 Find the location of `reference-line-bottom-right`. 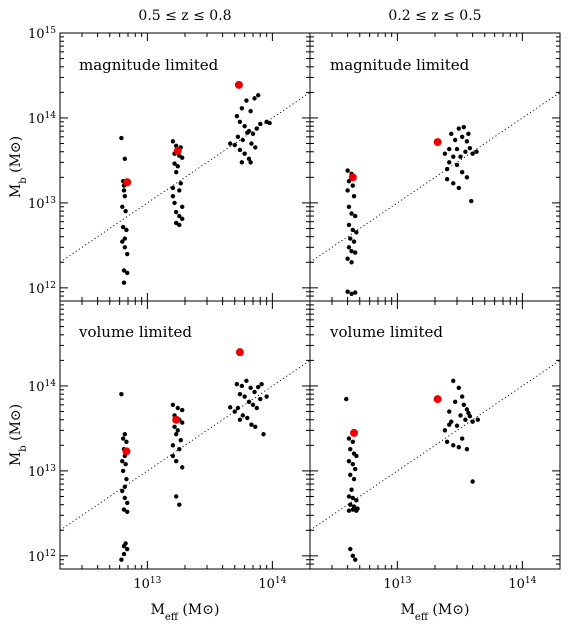

reference-line-bottom-right is located at coordinates (435, 445).